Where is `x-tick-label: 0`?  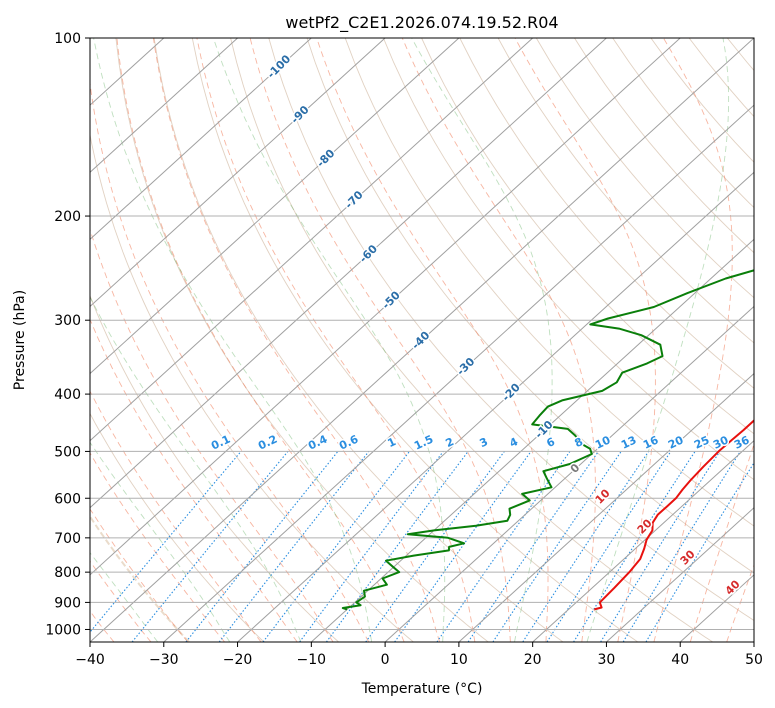 x-tick-label: 0 is located at coordinates (385, 660).